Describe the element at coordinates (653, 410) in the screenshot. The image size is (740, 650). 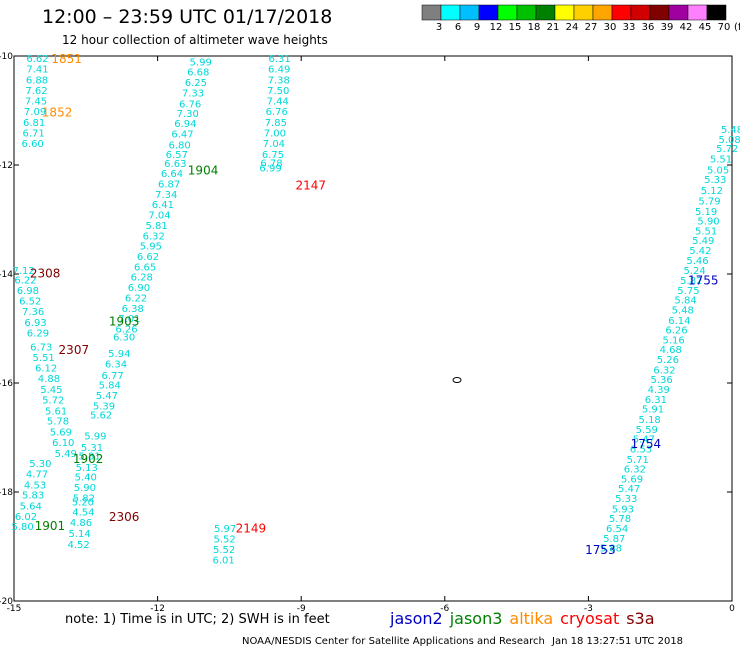
I see `wave-height-value: 5.91` at that location.